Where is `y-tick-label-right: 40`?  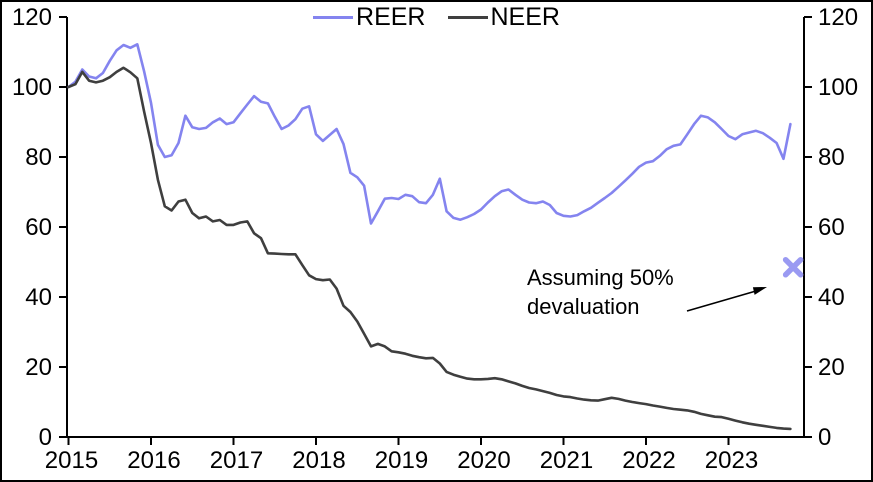 y-tick-label-right: 40 is located at coordinates (831, 297).